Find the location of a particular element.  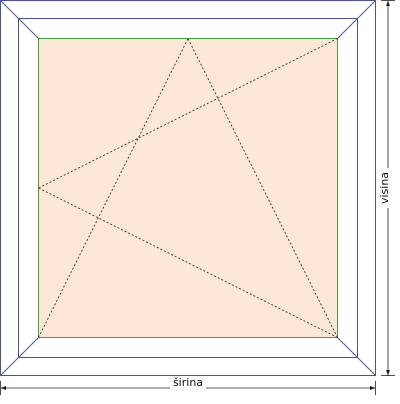

frame-miter-top-right is located at coordinates (366, 9).